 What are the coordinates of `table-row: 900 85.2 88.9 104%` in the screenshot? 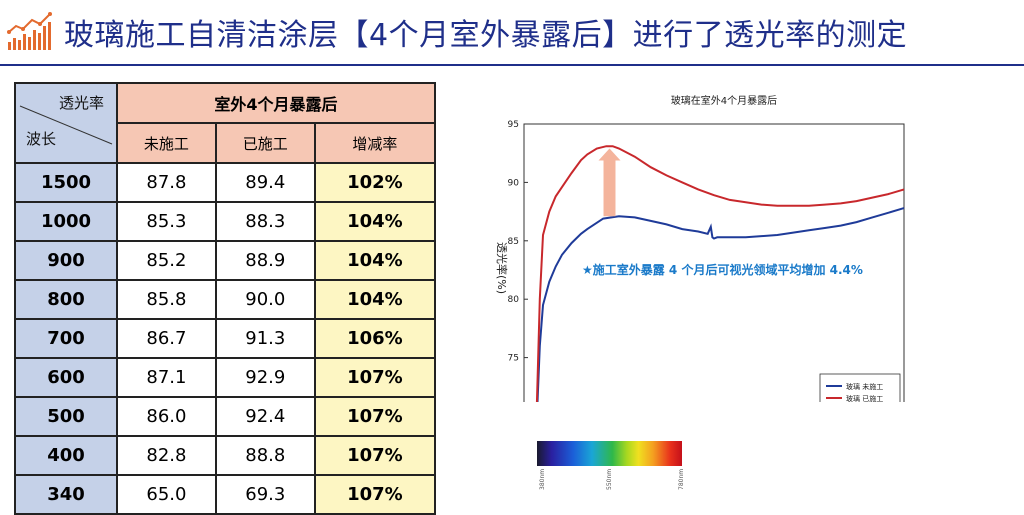 It's located at (225, 260).